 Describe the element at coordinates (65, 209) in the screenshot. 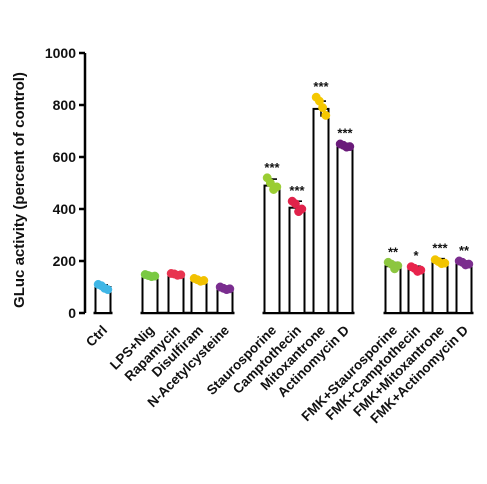

I see `y-tick-label: 400` at that location.